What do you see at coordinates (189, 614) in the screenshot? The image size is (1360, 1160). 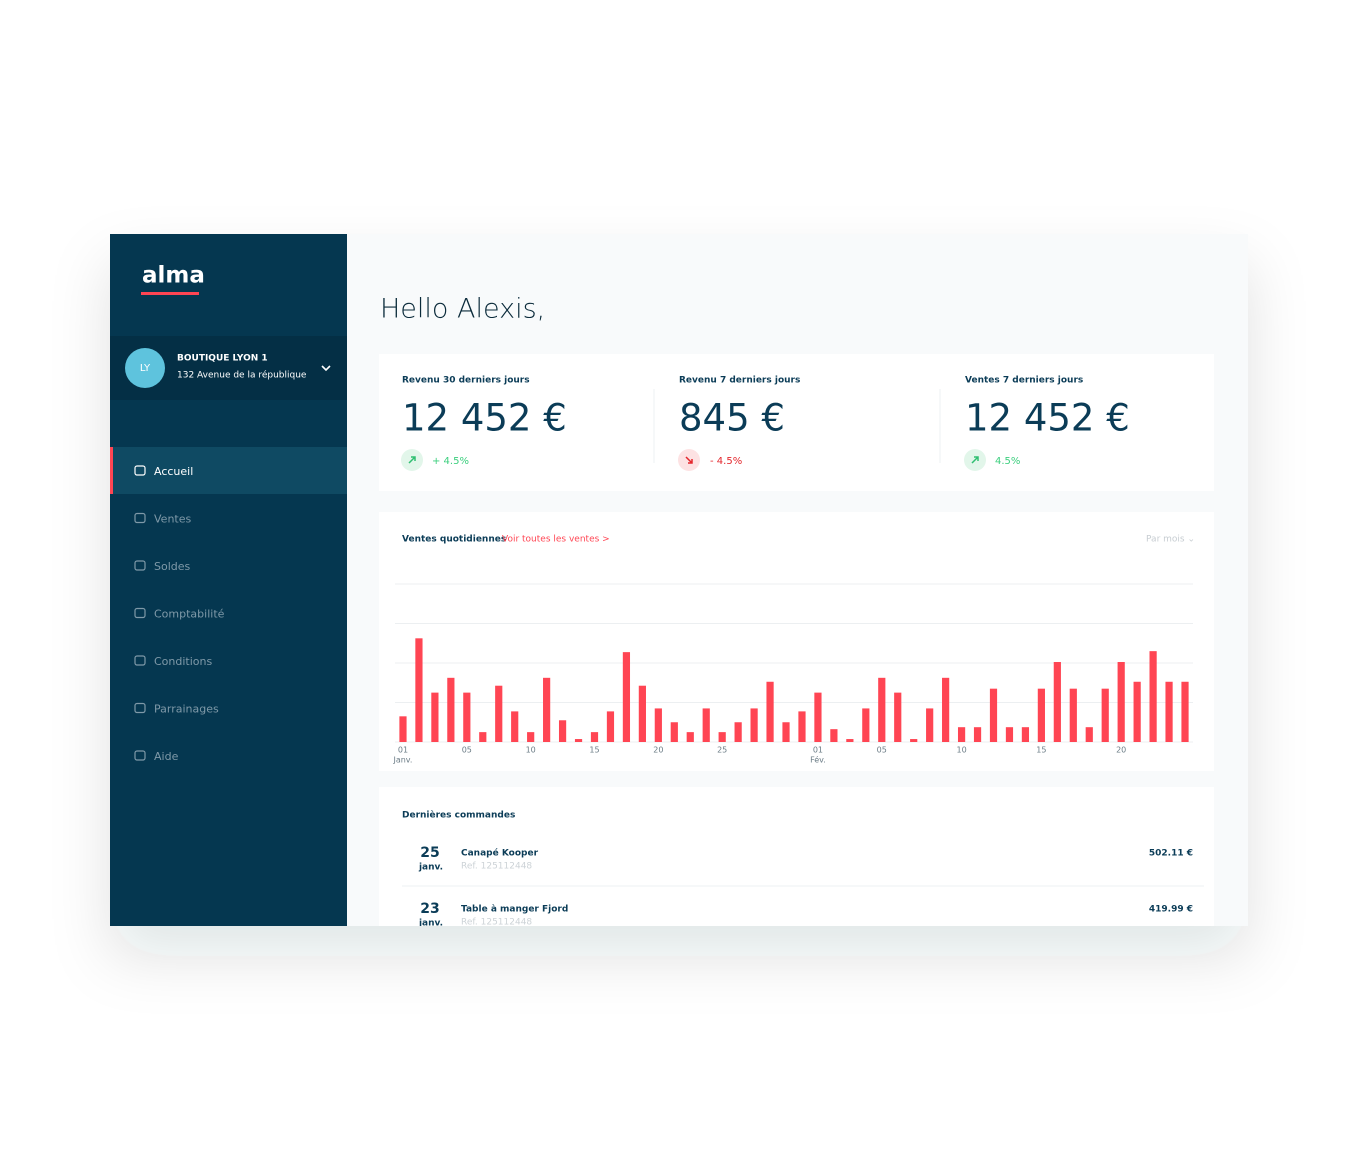 I see `nav-item: Comptabilité` at bounding box center [189, 614].